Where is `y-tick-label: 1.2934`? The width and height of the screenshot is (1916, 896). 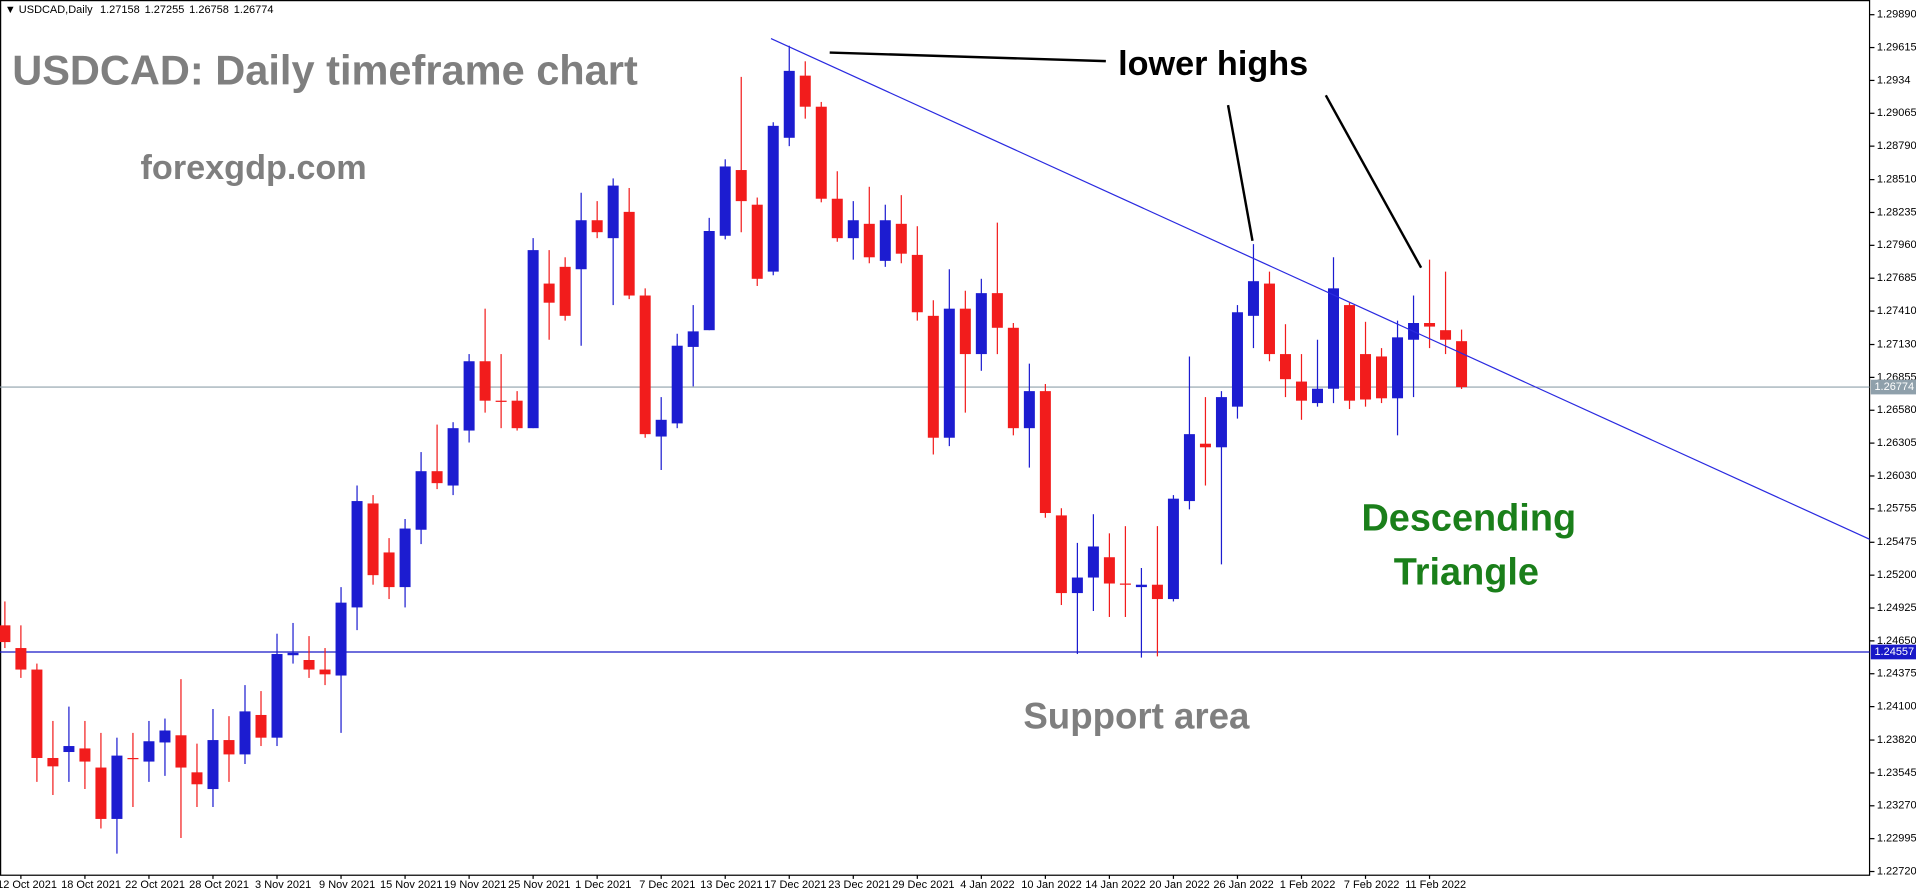 y-tick-label: 1.2934 is located at coordinates (1894, 80).